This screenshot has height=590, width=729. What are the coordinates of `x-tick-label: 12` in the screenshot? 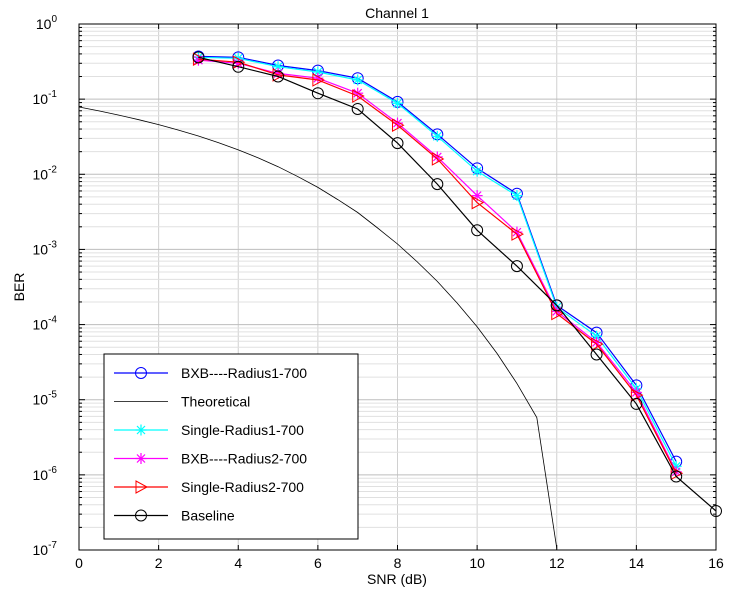 It's located at (557, 563).